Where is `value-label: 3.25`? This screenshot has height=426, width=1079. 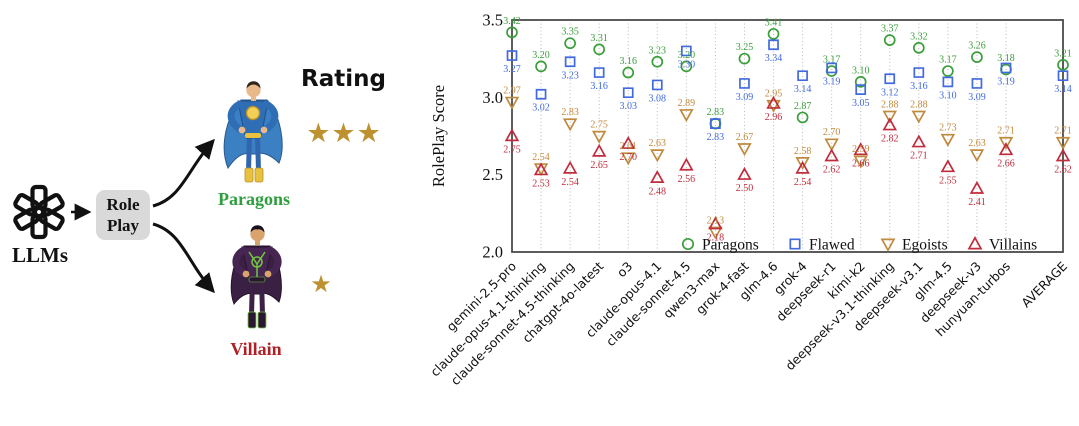 value-label: 3.25 is located at coordinates (745, 47).